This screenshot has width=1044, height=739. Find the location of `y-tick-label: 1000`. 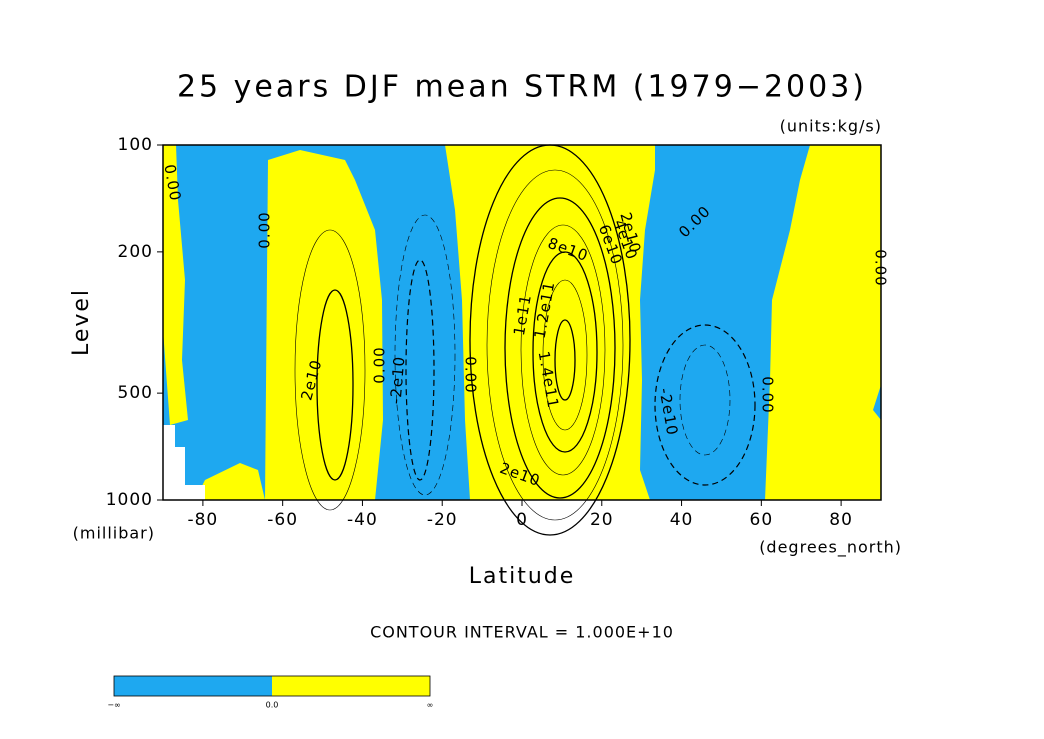

y-tick-label: 1000 is located at coordinates (129, 500).